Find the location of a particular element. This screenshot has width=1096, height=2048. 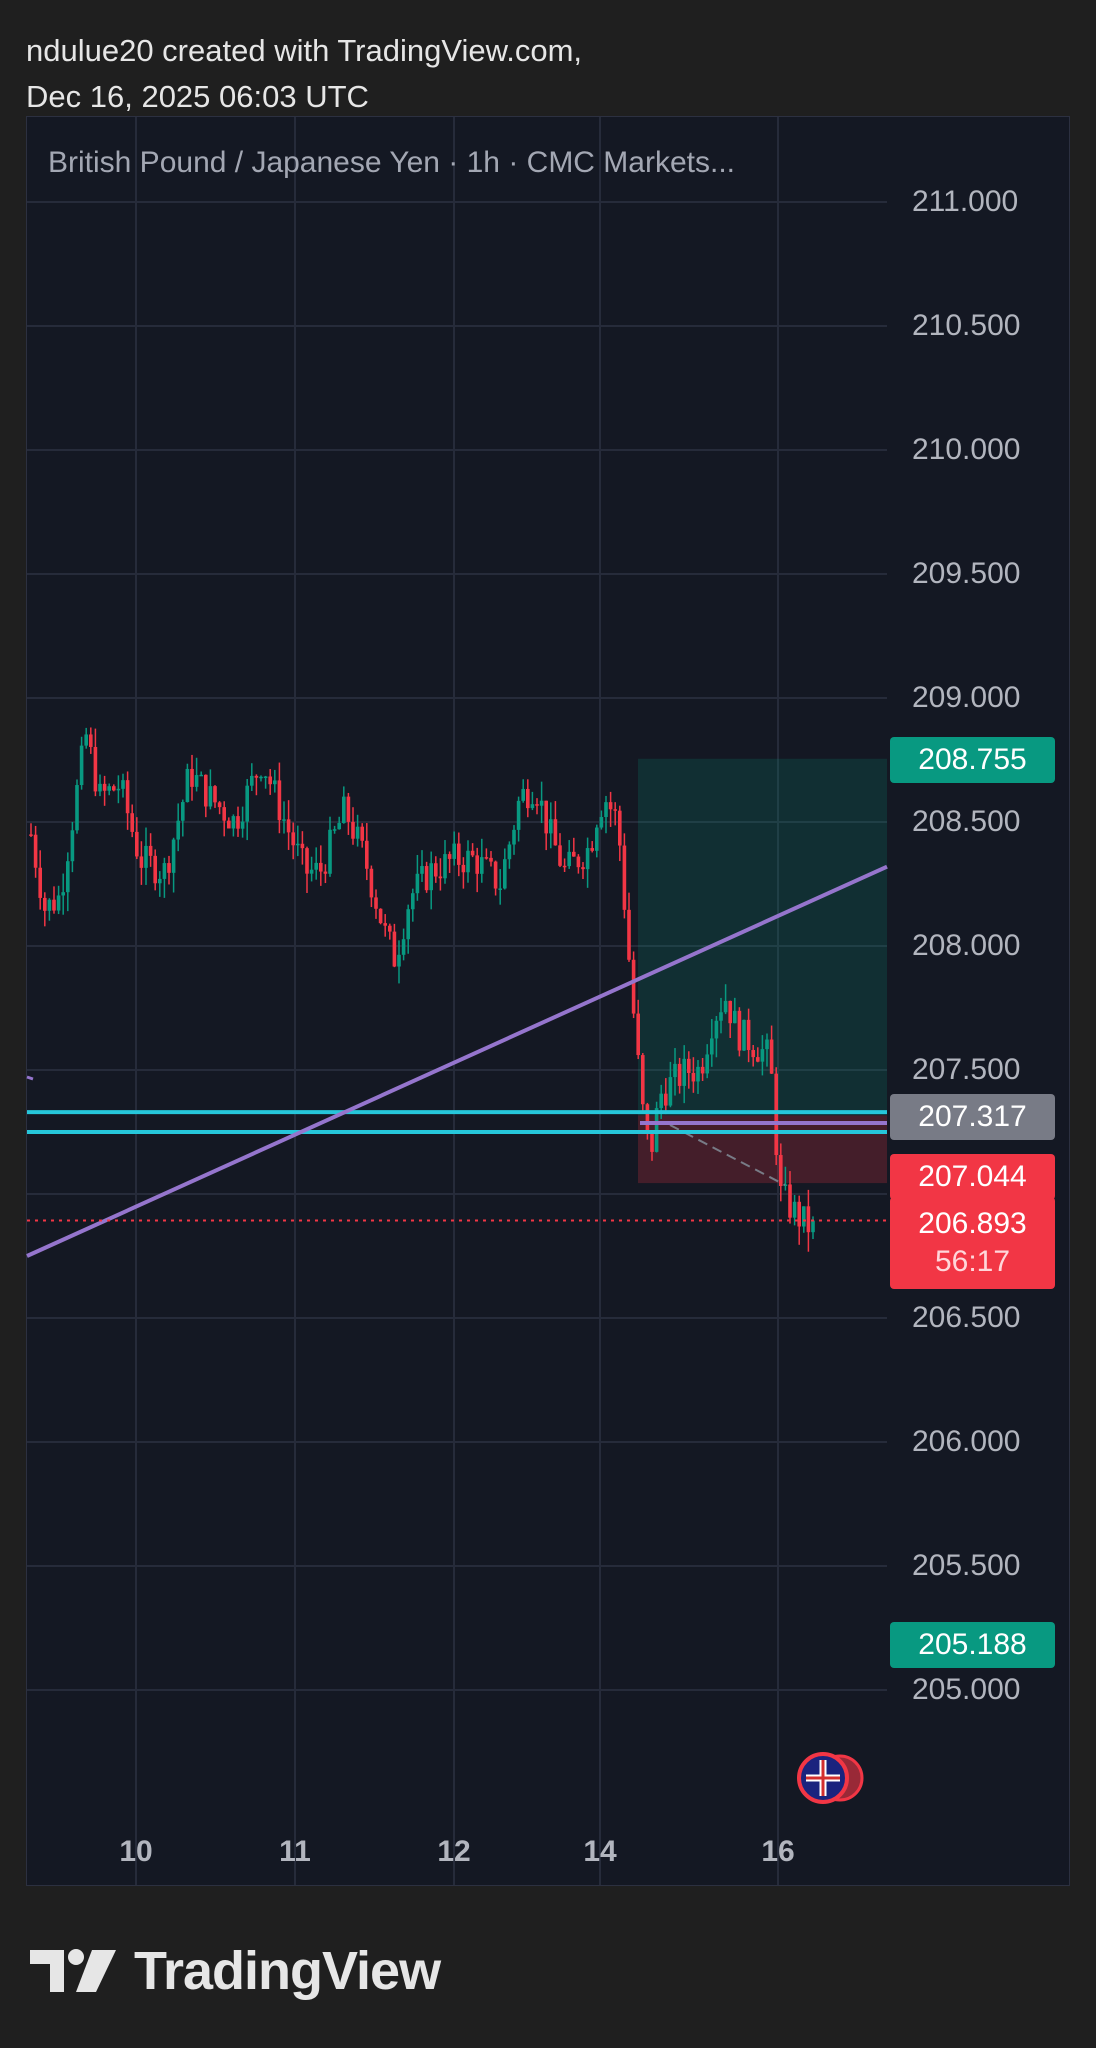

tradingview-logo: TradingView is located at coordinates (235, 1971).